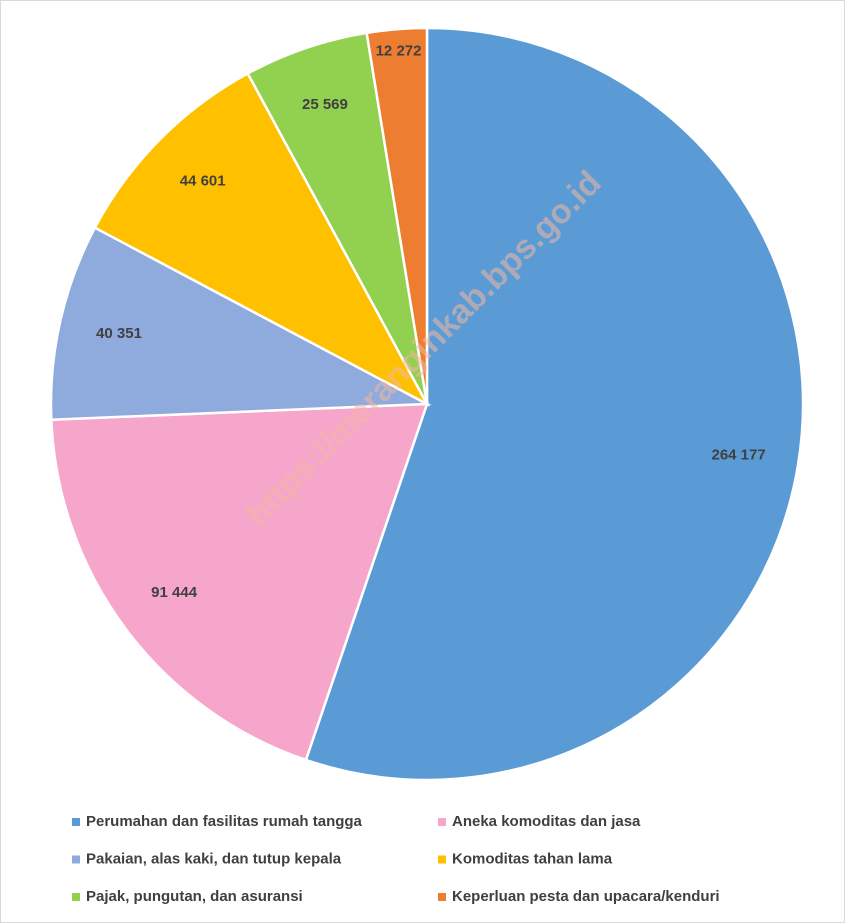 The width and height of the screenshot is (845, 923). I want to click on legend-label: Keperluan pesta dan upacara/kenduri, so click(586, 896).